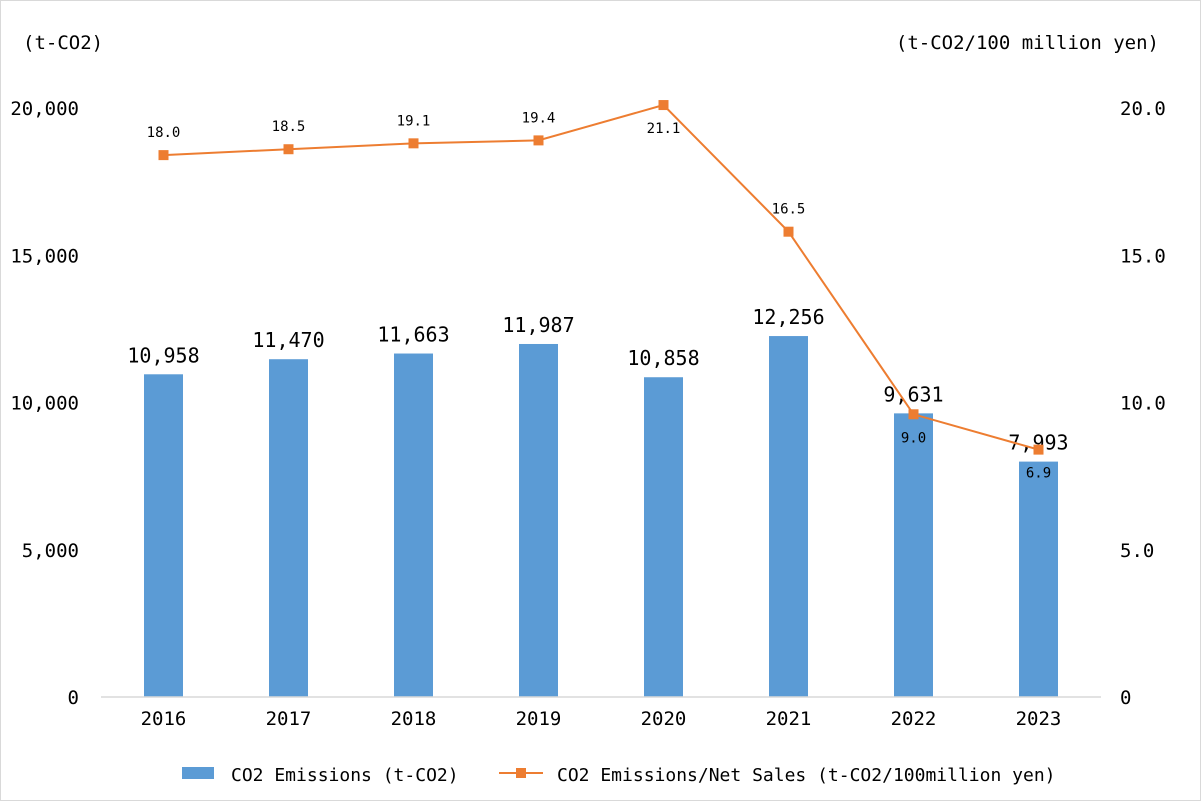  Describe the element at coordinates (914, 719) in the screenshot. I see `x-tick-label: 2022` at that location.